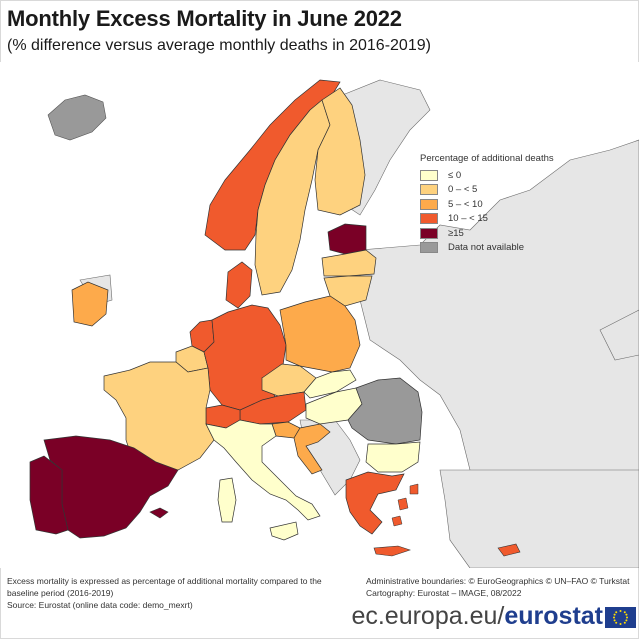 The height and width of the screenshot is (639, 639). What do you see at coordinates (204, 18) in the screenshot?
I see `map-title: Monthly Excess Mortality in June 2022` at bounding box center [204, 18].